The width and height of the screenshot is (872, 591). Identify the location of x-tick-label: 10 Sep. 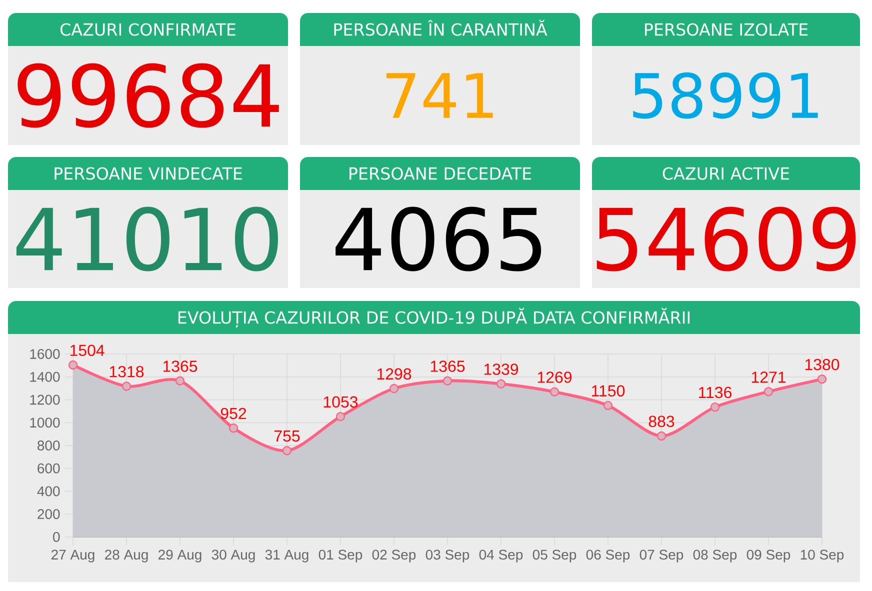
(822, 556).